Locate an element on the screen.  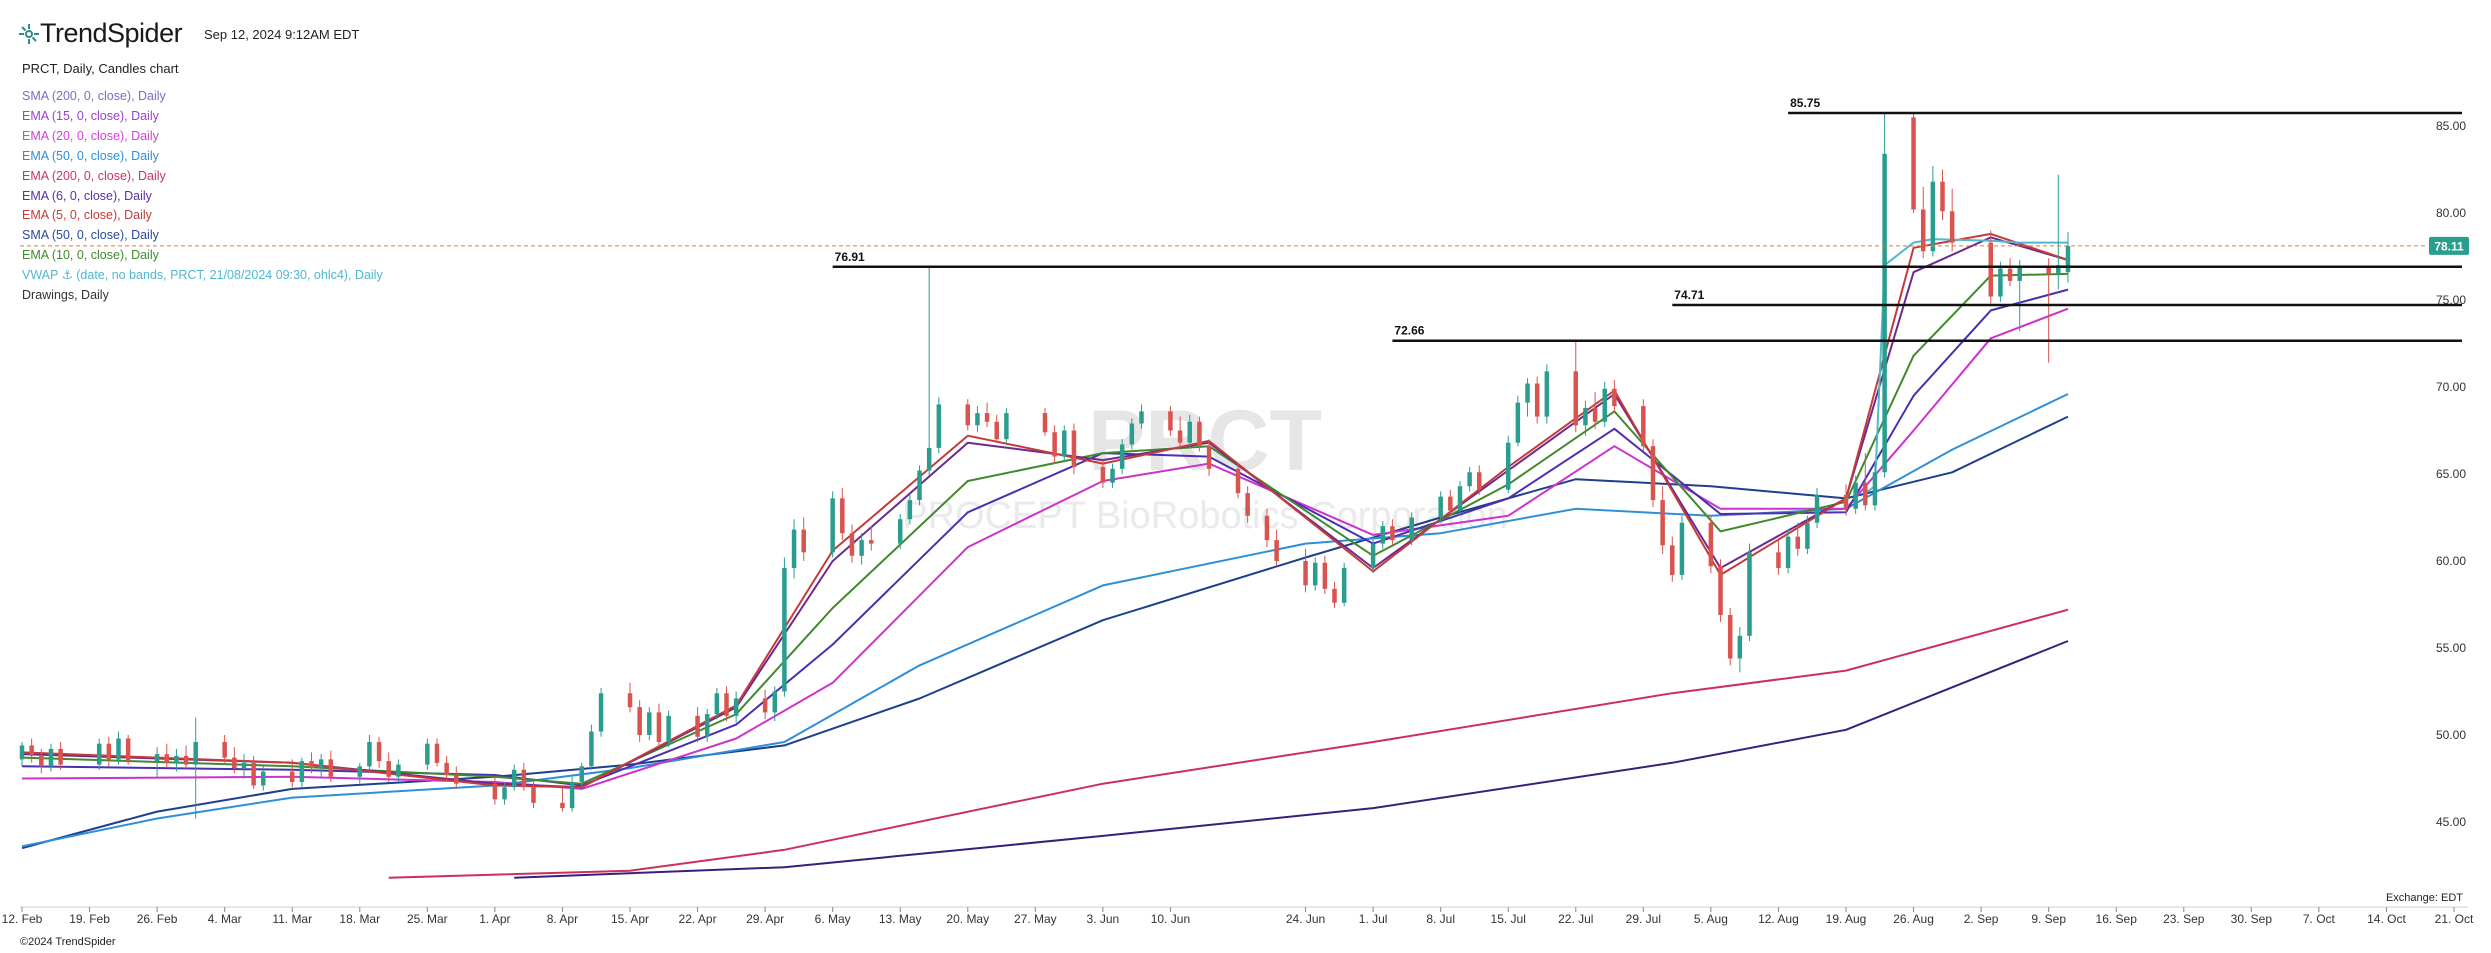
x-tick-label: 1. Apr is located at coordinates (494, 919).